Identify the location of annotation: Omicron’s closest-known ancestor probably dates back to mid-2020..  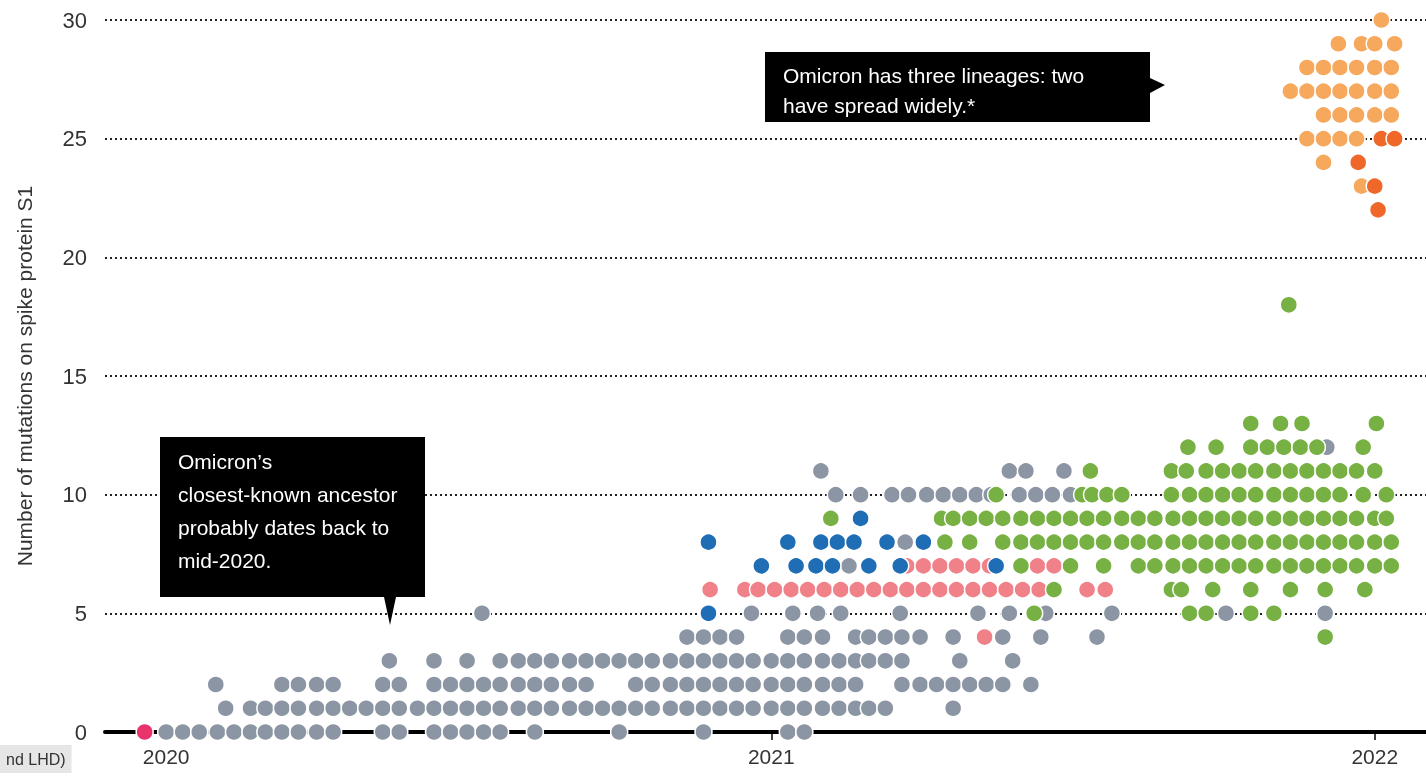
(291, 511).